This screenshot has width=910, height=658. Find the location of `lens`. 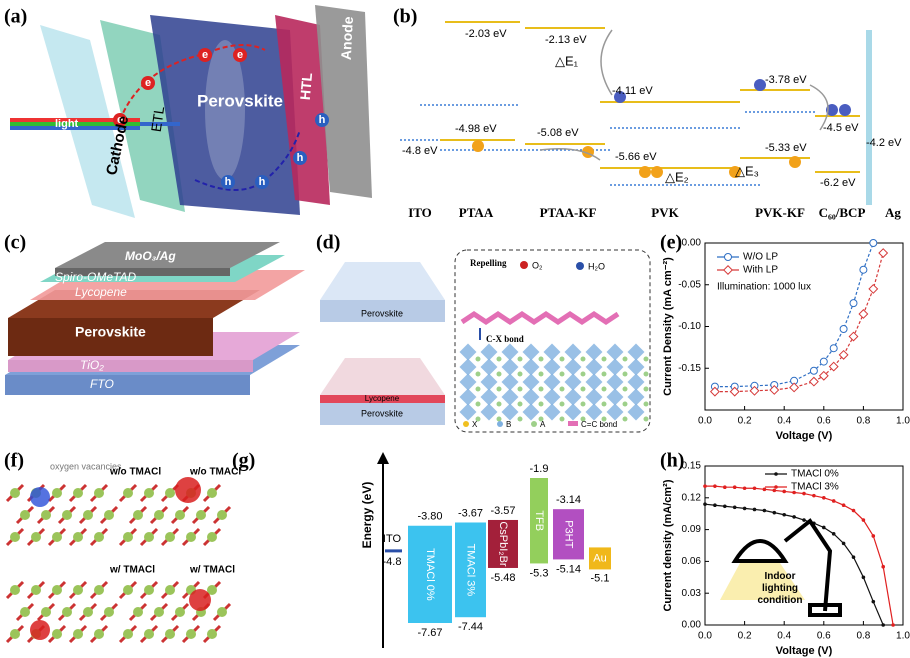

lens is located at coordinates (225, 110).